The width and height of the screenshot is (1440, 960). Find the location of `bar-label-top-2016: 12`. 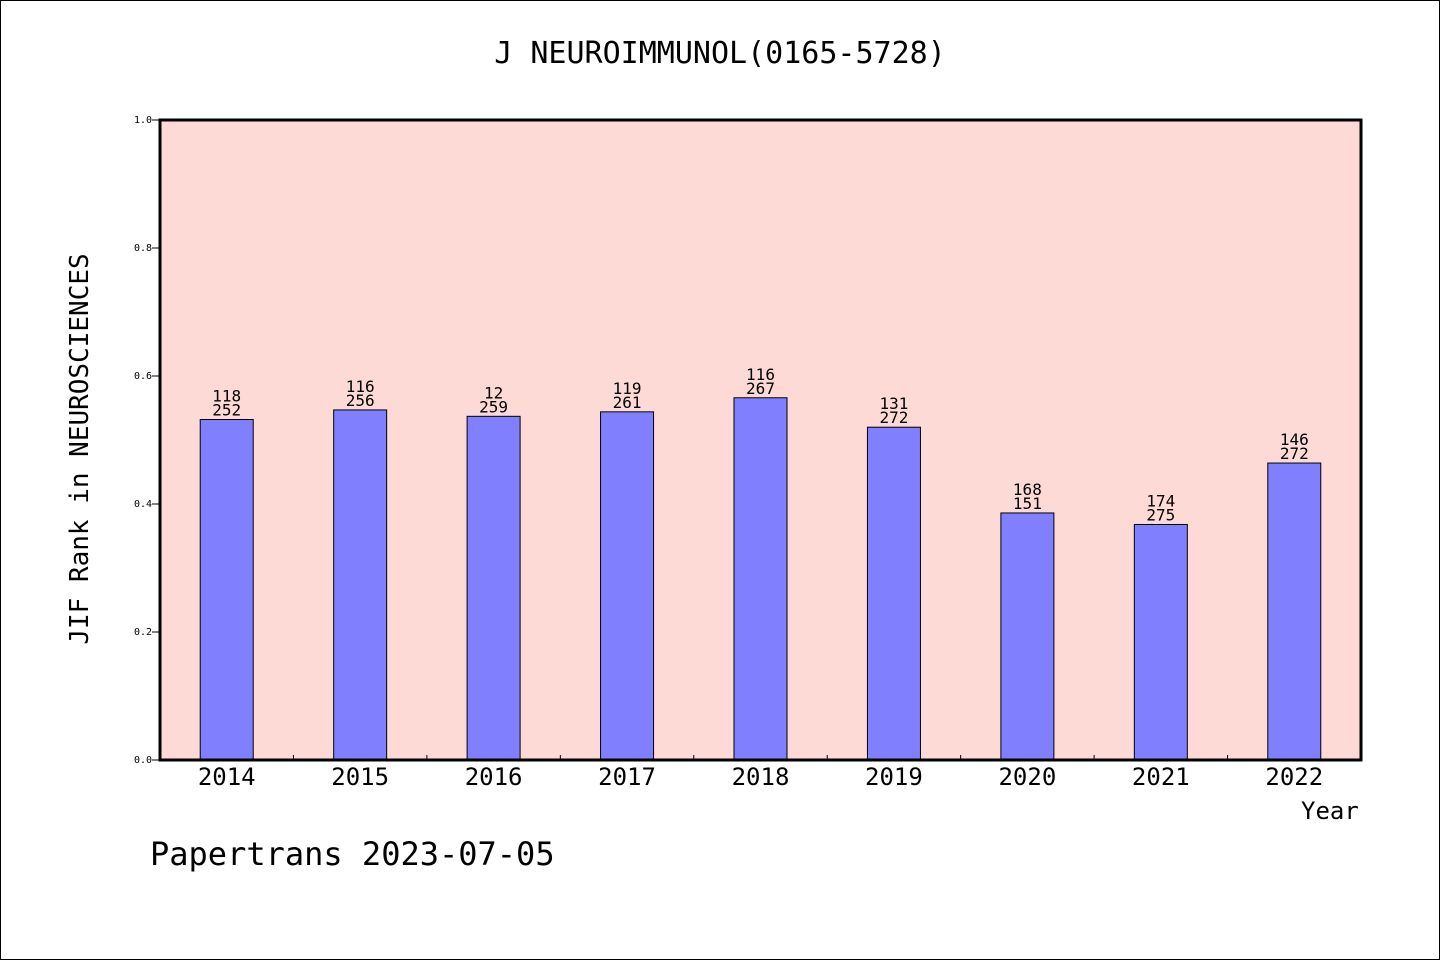

bar-label-top-2016: 12 is located at coordinates (493, 392).